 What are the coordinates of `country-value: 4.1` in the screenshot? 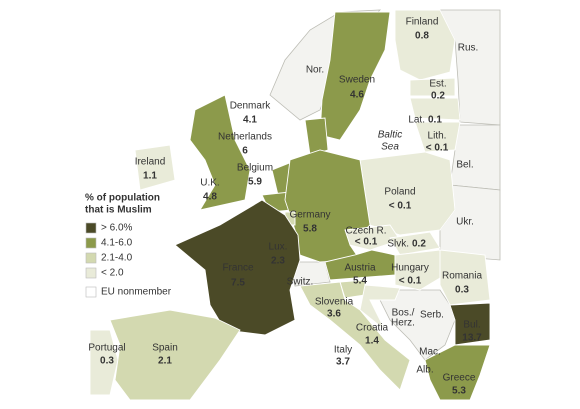 It's located at (250, 120).